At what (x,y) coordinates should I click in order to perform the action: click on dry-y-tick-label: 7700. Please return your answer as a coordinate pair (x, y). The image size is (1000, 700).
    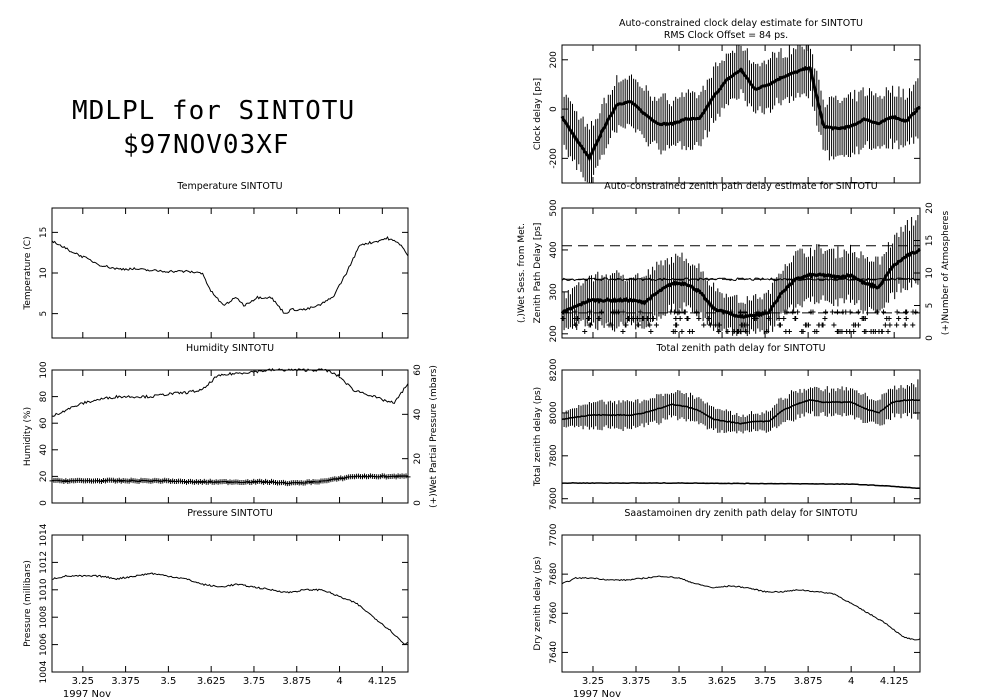
    Looking at the image, I should click on (554, 534).